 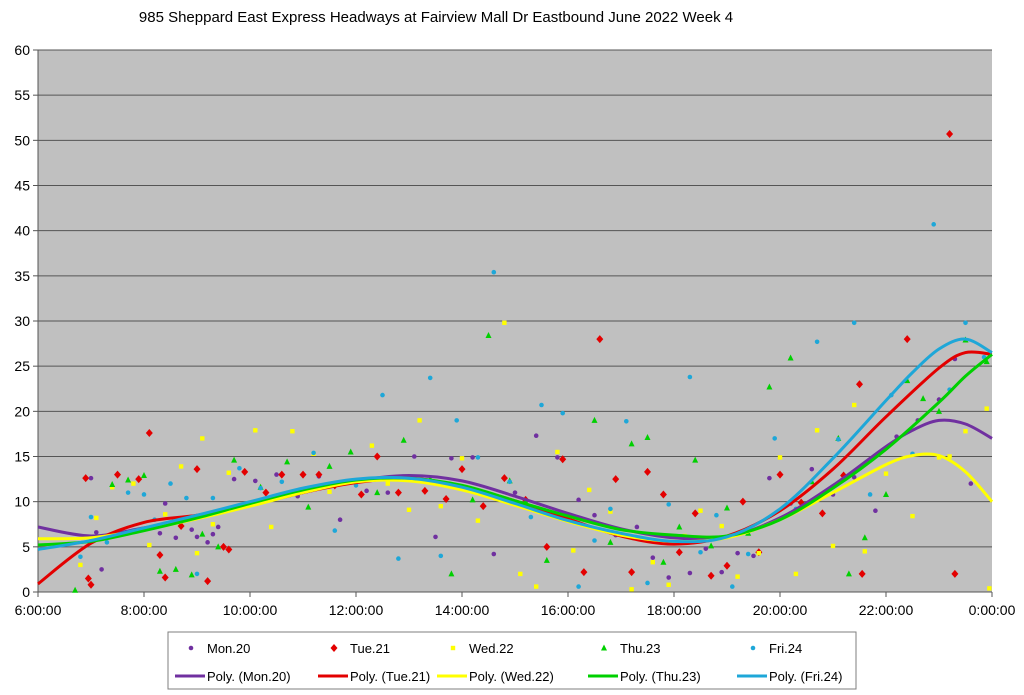 I want to click on legend-box, so click(x=512, y=660).